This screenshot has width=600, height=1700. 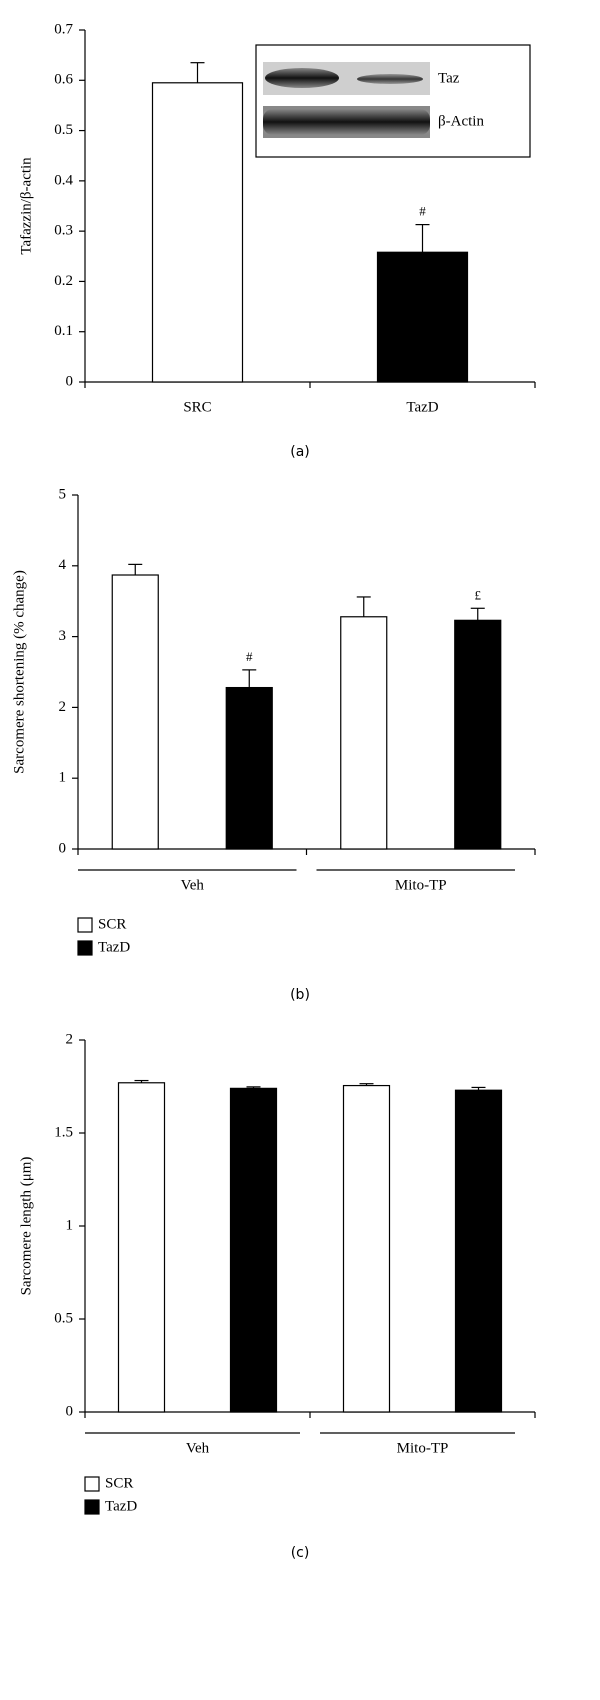 What do you see at coordinates (449, 78) in the screenshot?
I see `inset-label: Taz` at bounding box center [449, 78].